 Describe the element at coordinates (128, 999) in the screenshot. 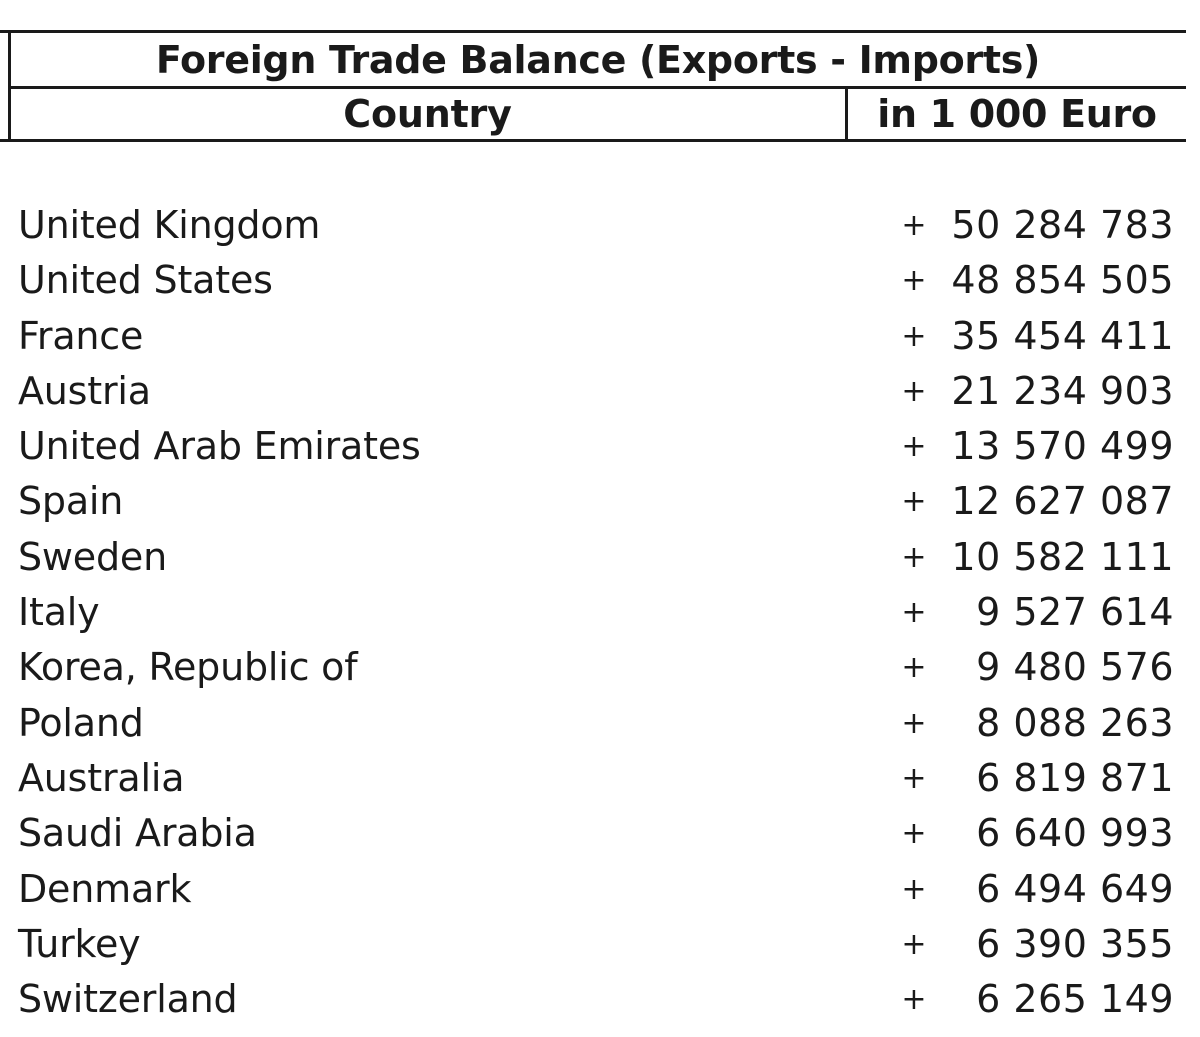

I see `country-cell: Switzerland` at that location.